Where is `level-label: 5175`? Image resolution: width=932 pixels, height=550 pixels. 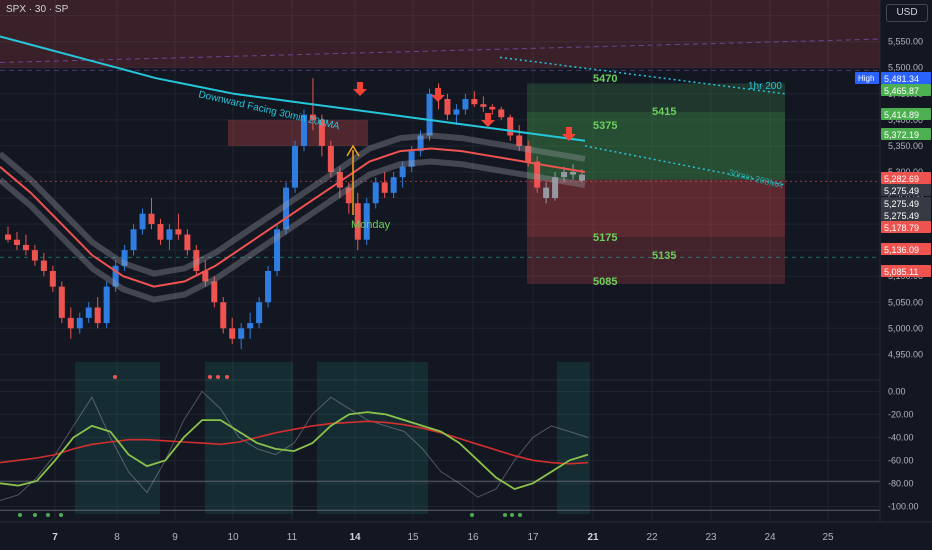
level-label: 5175 is located at coordinates (605, 238).